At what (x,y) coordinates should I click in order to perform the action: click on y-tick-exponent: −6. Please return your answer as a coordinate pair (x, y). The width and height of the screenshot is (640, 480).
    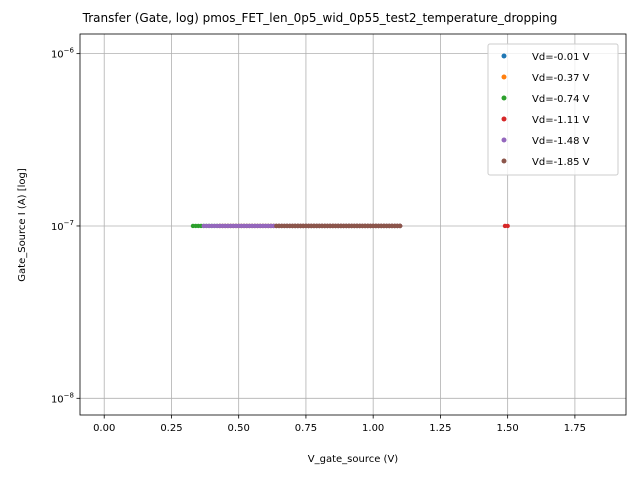
    Looking at the image, I should click on (69, 51).